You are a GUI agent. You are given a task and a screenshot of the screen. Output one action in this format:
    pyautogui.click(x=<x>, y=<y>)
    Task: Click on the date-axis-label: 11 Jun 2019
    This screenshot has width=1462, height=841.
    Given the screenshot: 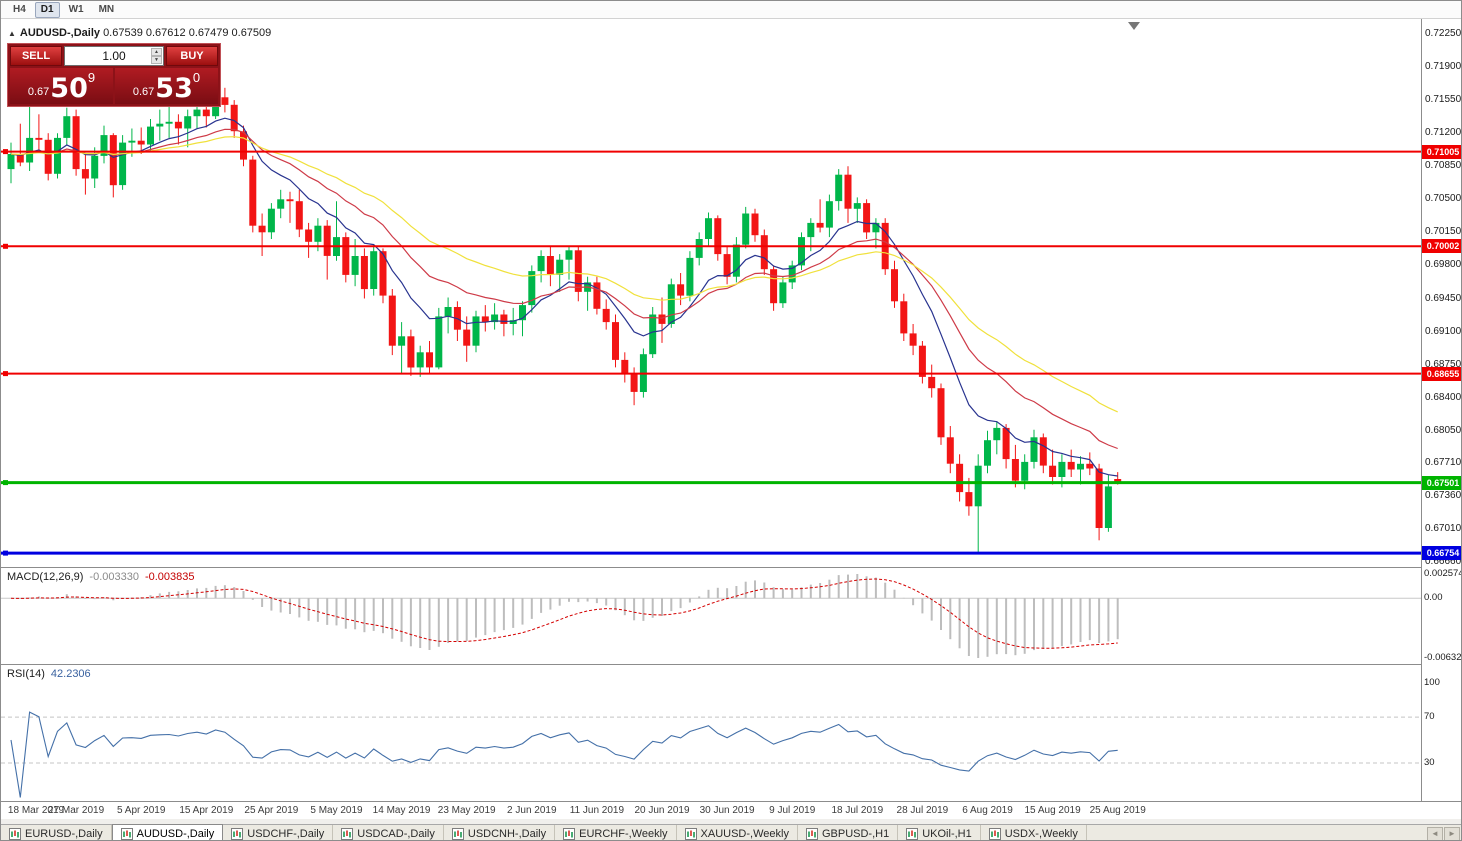 What is the action you would take?
    pyautogui.click(x=597, y=810)
    